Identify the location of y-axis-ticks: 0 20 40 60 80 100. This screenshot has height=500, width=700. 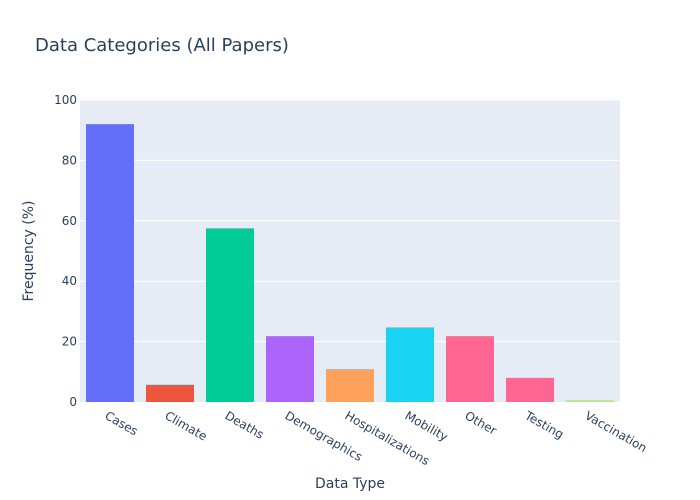
(65, 251).